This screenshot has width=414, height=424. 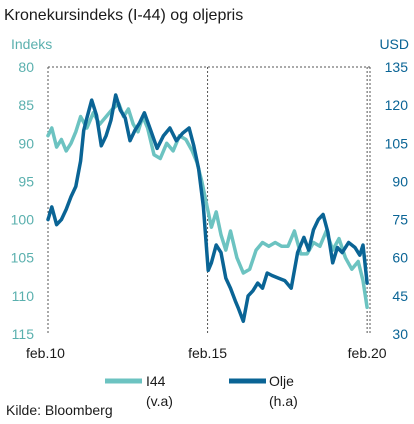 I want to click on right-tick-30: 30, so click(x=400, y=334).